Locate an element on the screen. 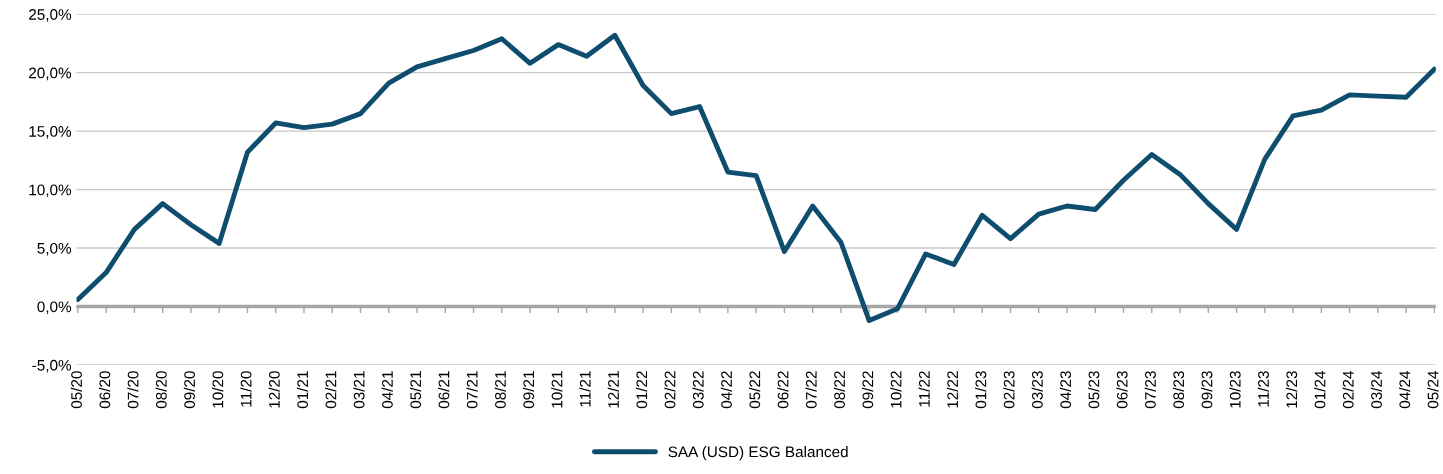 This screenshot has height=474, width=1443. x-tick-label: 02/22 is located at coordinates (670, 390).